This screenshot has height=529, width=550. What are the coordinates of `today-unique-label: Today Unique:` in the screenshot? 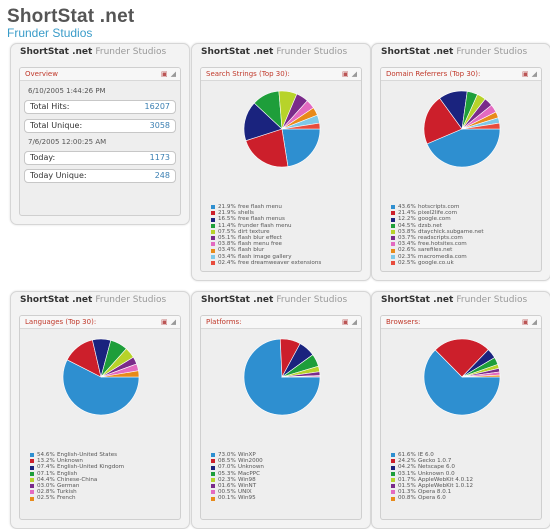 It's located at (58, 176).